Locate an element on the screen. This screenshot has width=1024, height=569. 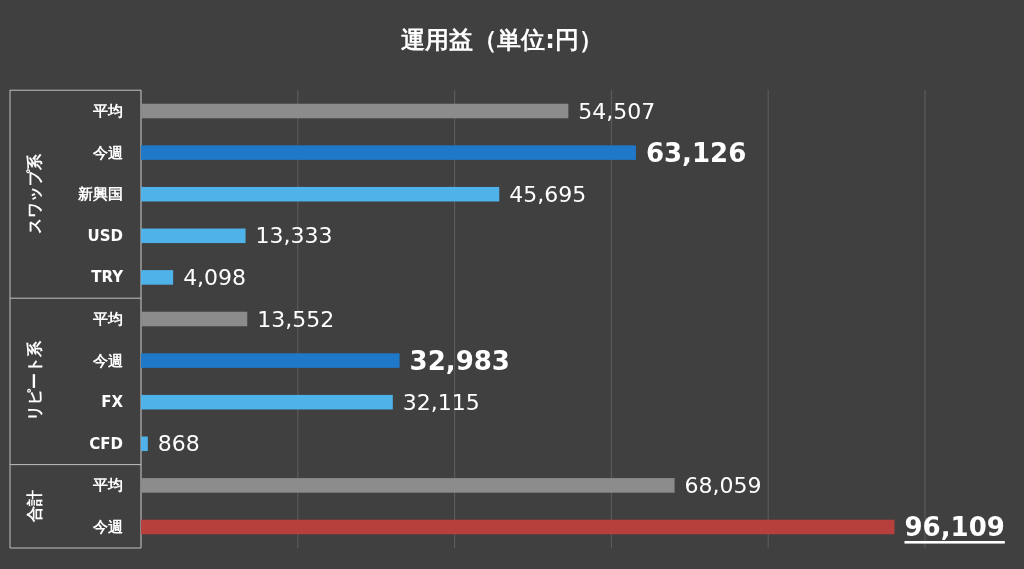
data-label: 13,552 is located at coordinates (296, 319).